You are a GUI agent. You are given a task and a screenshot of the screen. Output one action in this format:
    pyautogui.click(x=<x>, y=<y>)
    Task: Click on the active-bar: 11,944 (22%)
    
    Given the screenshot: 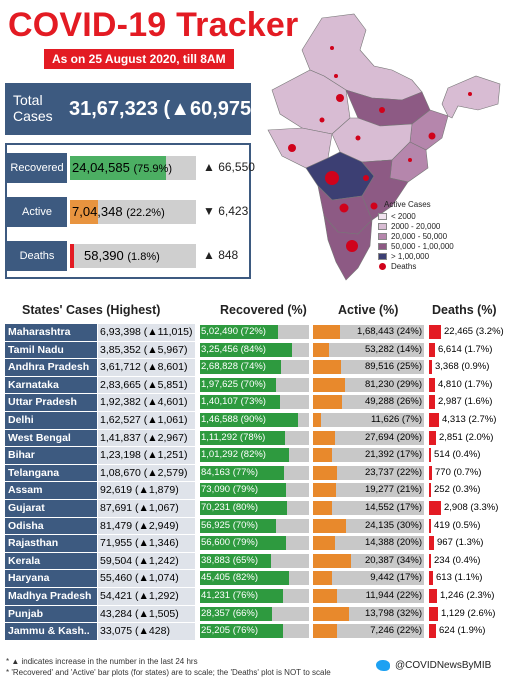 What is the action you would take?
    pyautogui.click(x=368, y=595)
    